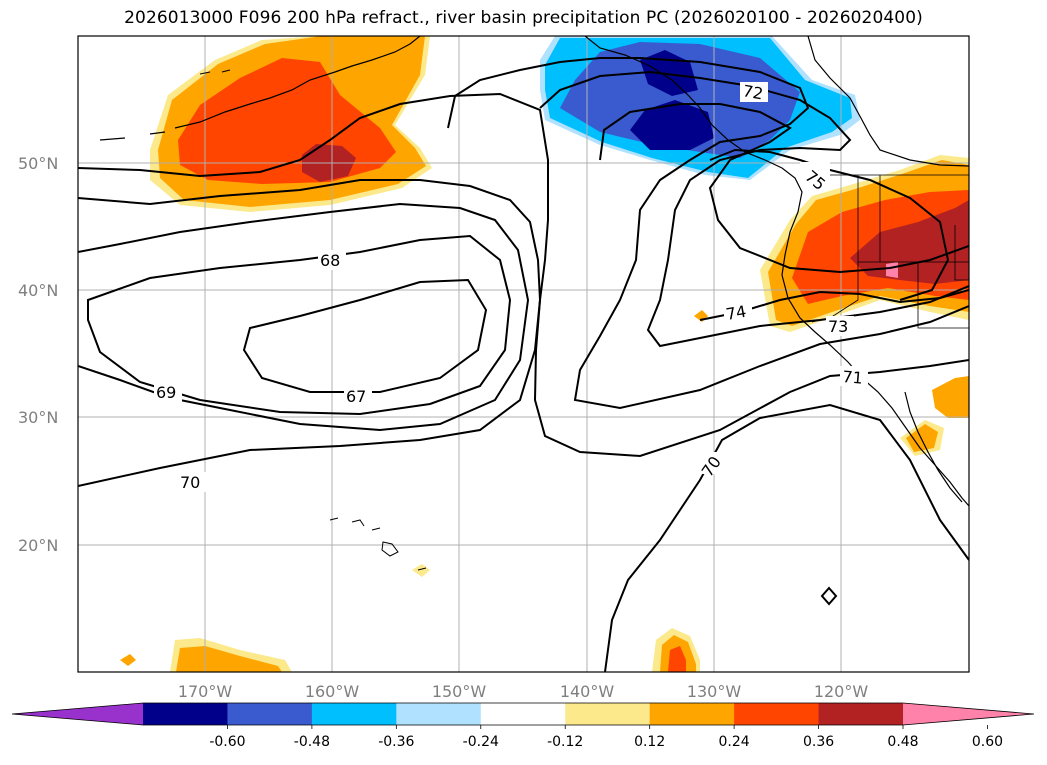 The width and height of the screenshot is (1047, 765). What do you see at coordinates (77, 714) in the screenshot?
I see `colorbar-extend-low` at bounding box center [77, 714].